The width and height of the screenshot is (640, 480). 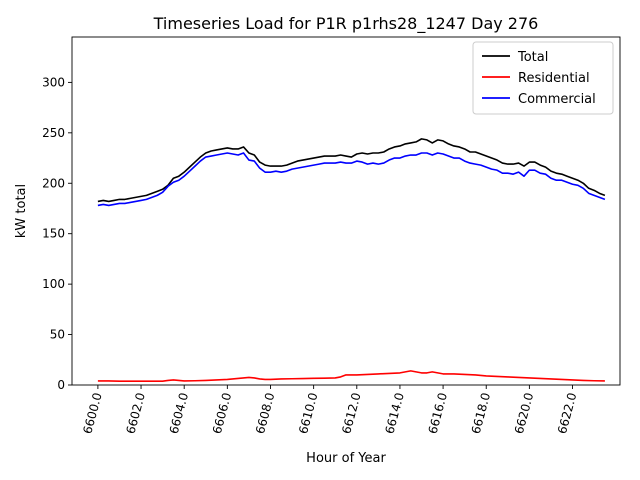 I want to click on y-tick-label: 300, so click(x=53, y=82).